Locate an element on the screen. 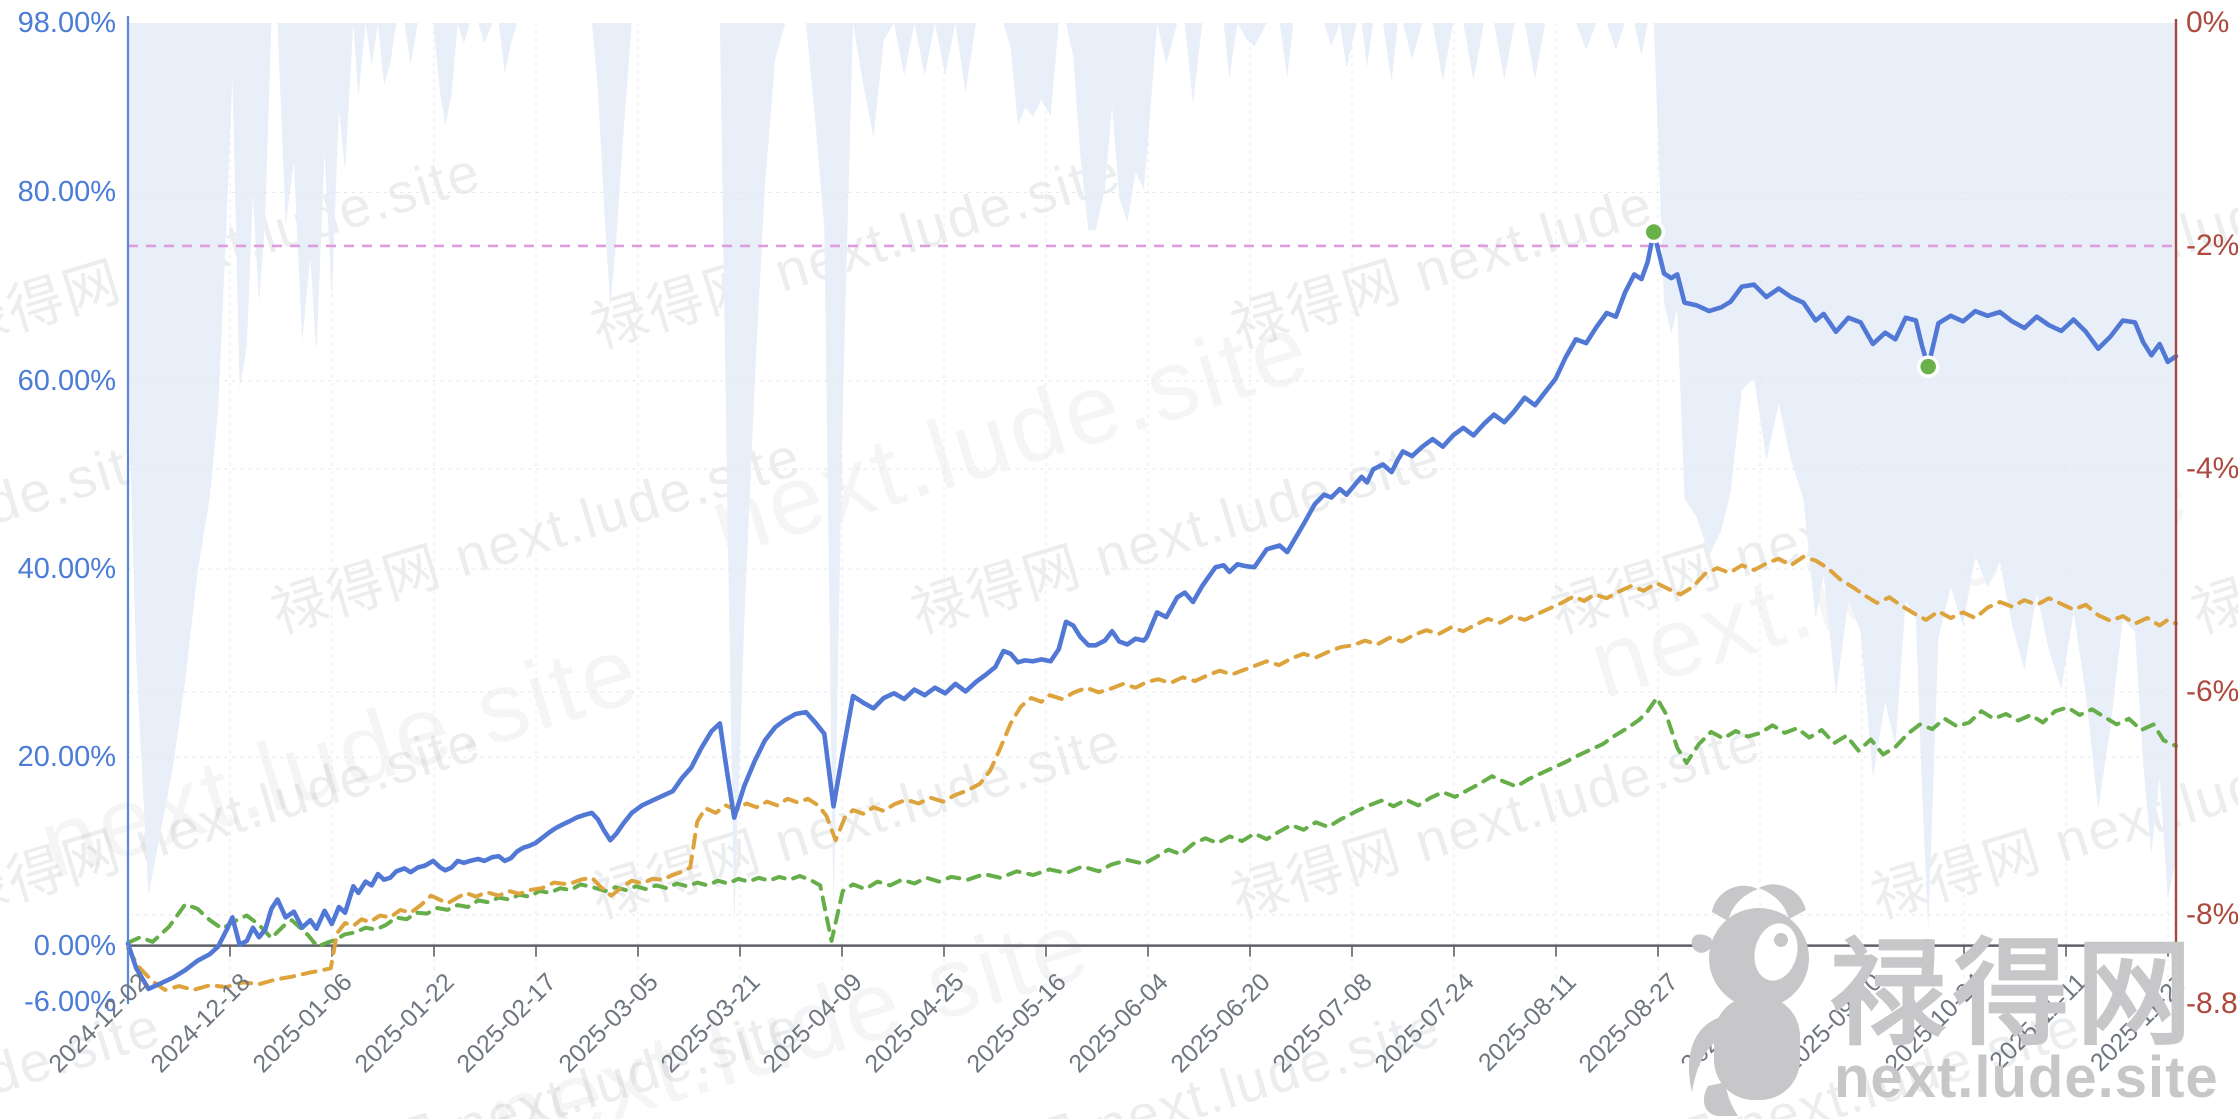 This screenshot has width=2238, height=1119. y-left-label: 0.00% is located at coordinates (74, 945).